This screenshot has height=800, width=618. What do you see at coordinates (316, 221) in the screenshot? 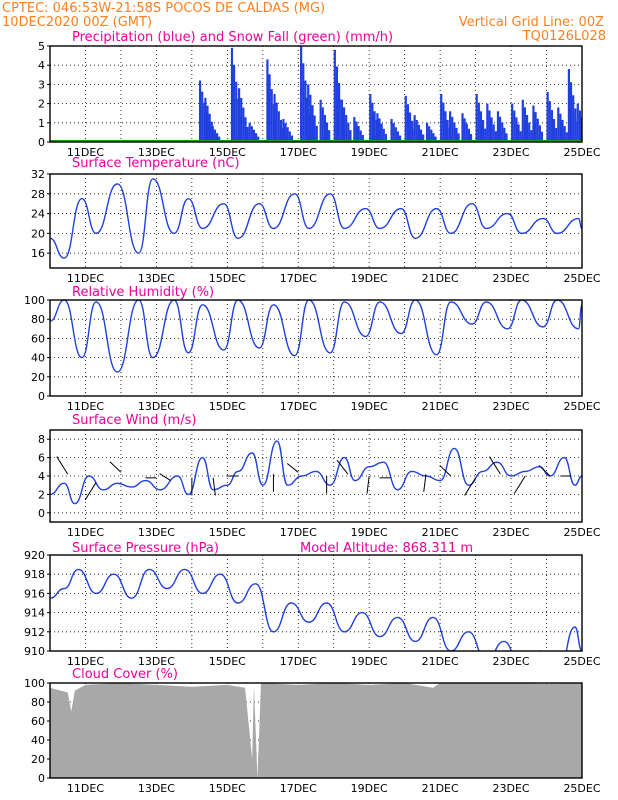
I see `temperature-frame` at bounding box center [316, 221].